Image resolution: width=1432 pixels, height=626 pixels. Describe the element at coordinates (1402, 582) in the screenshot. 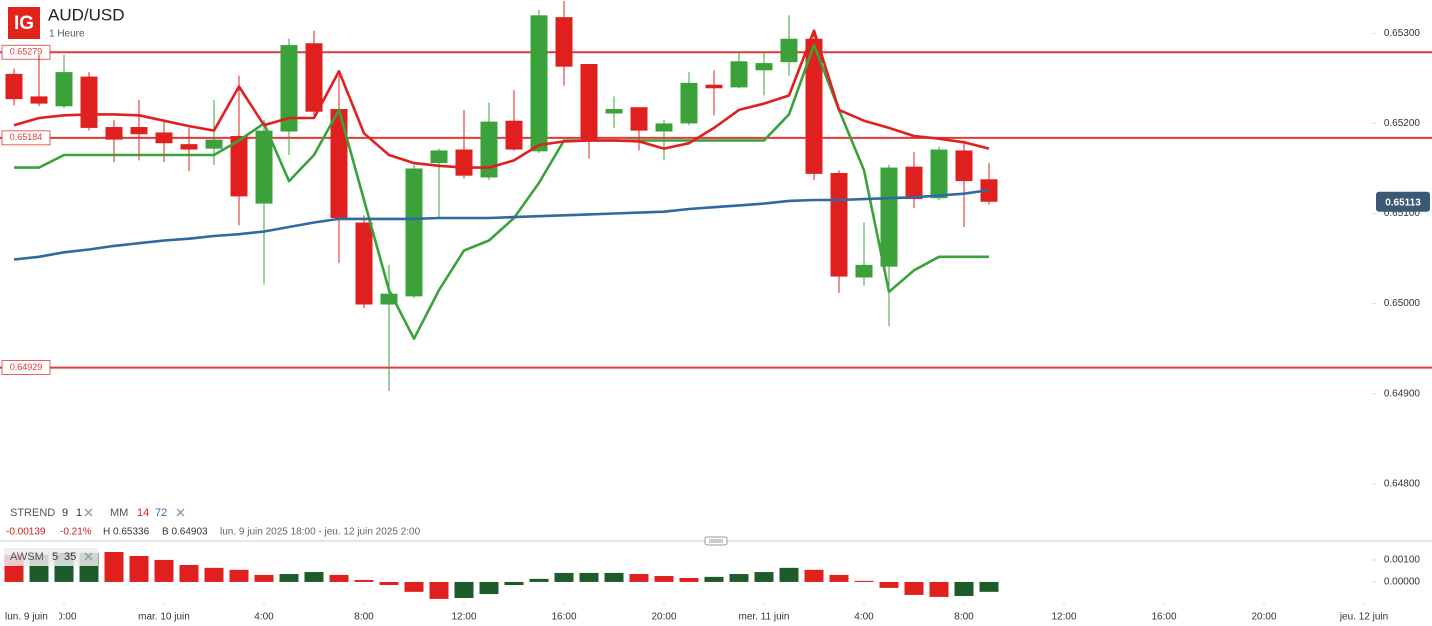

I see `y-tick-label: 0.00000` at that location.